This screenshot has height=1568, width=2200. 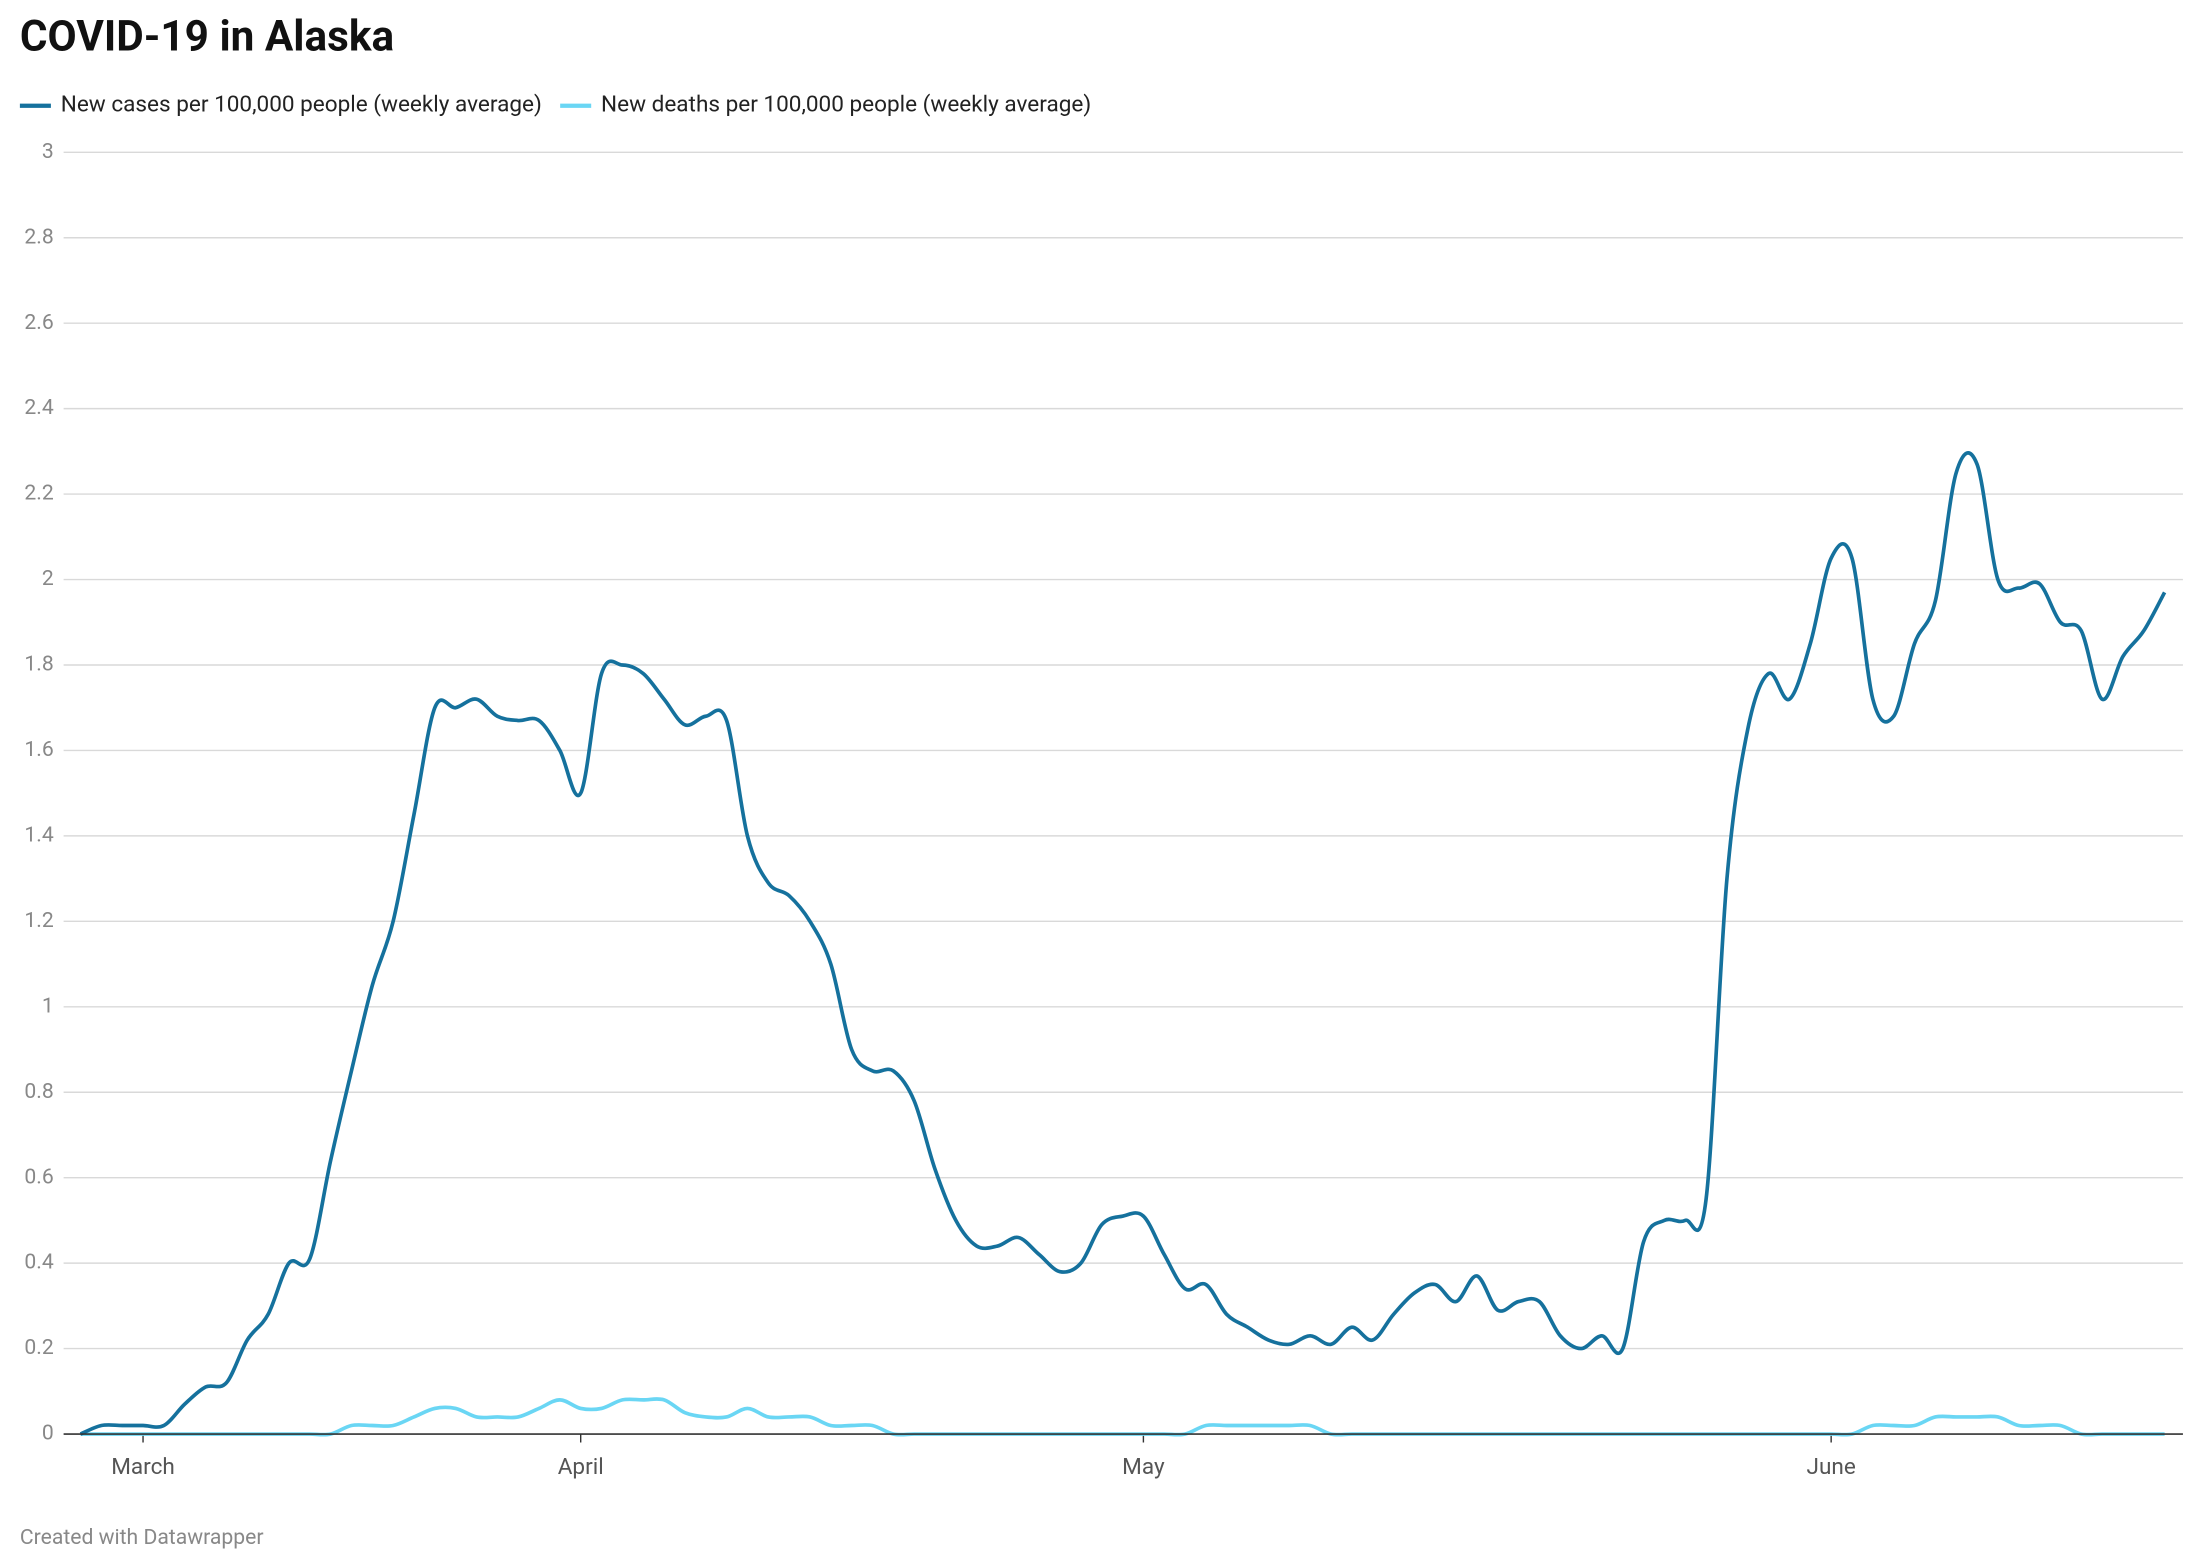 What do you see at coordinates (38, 1347) in the screenshot?
I see `y-tick-label: 0.2` at bounding box center [38, 1347].